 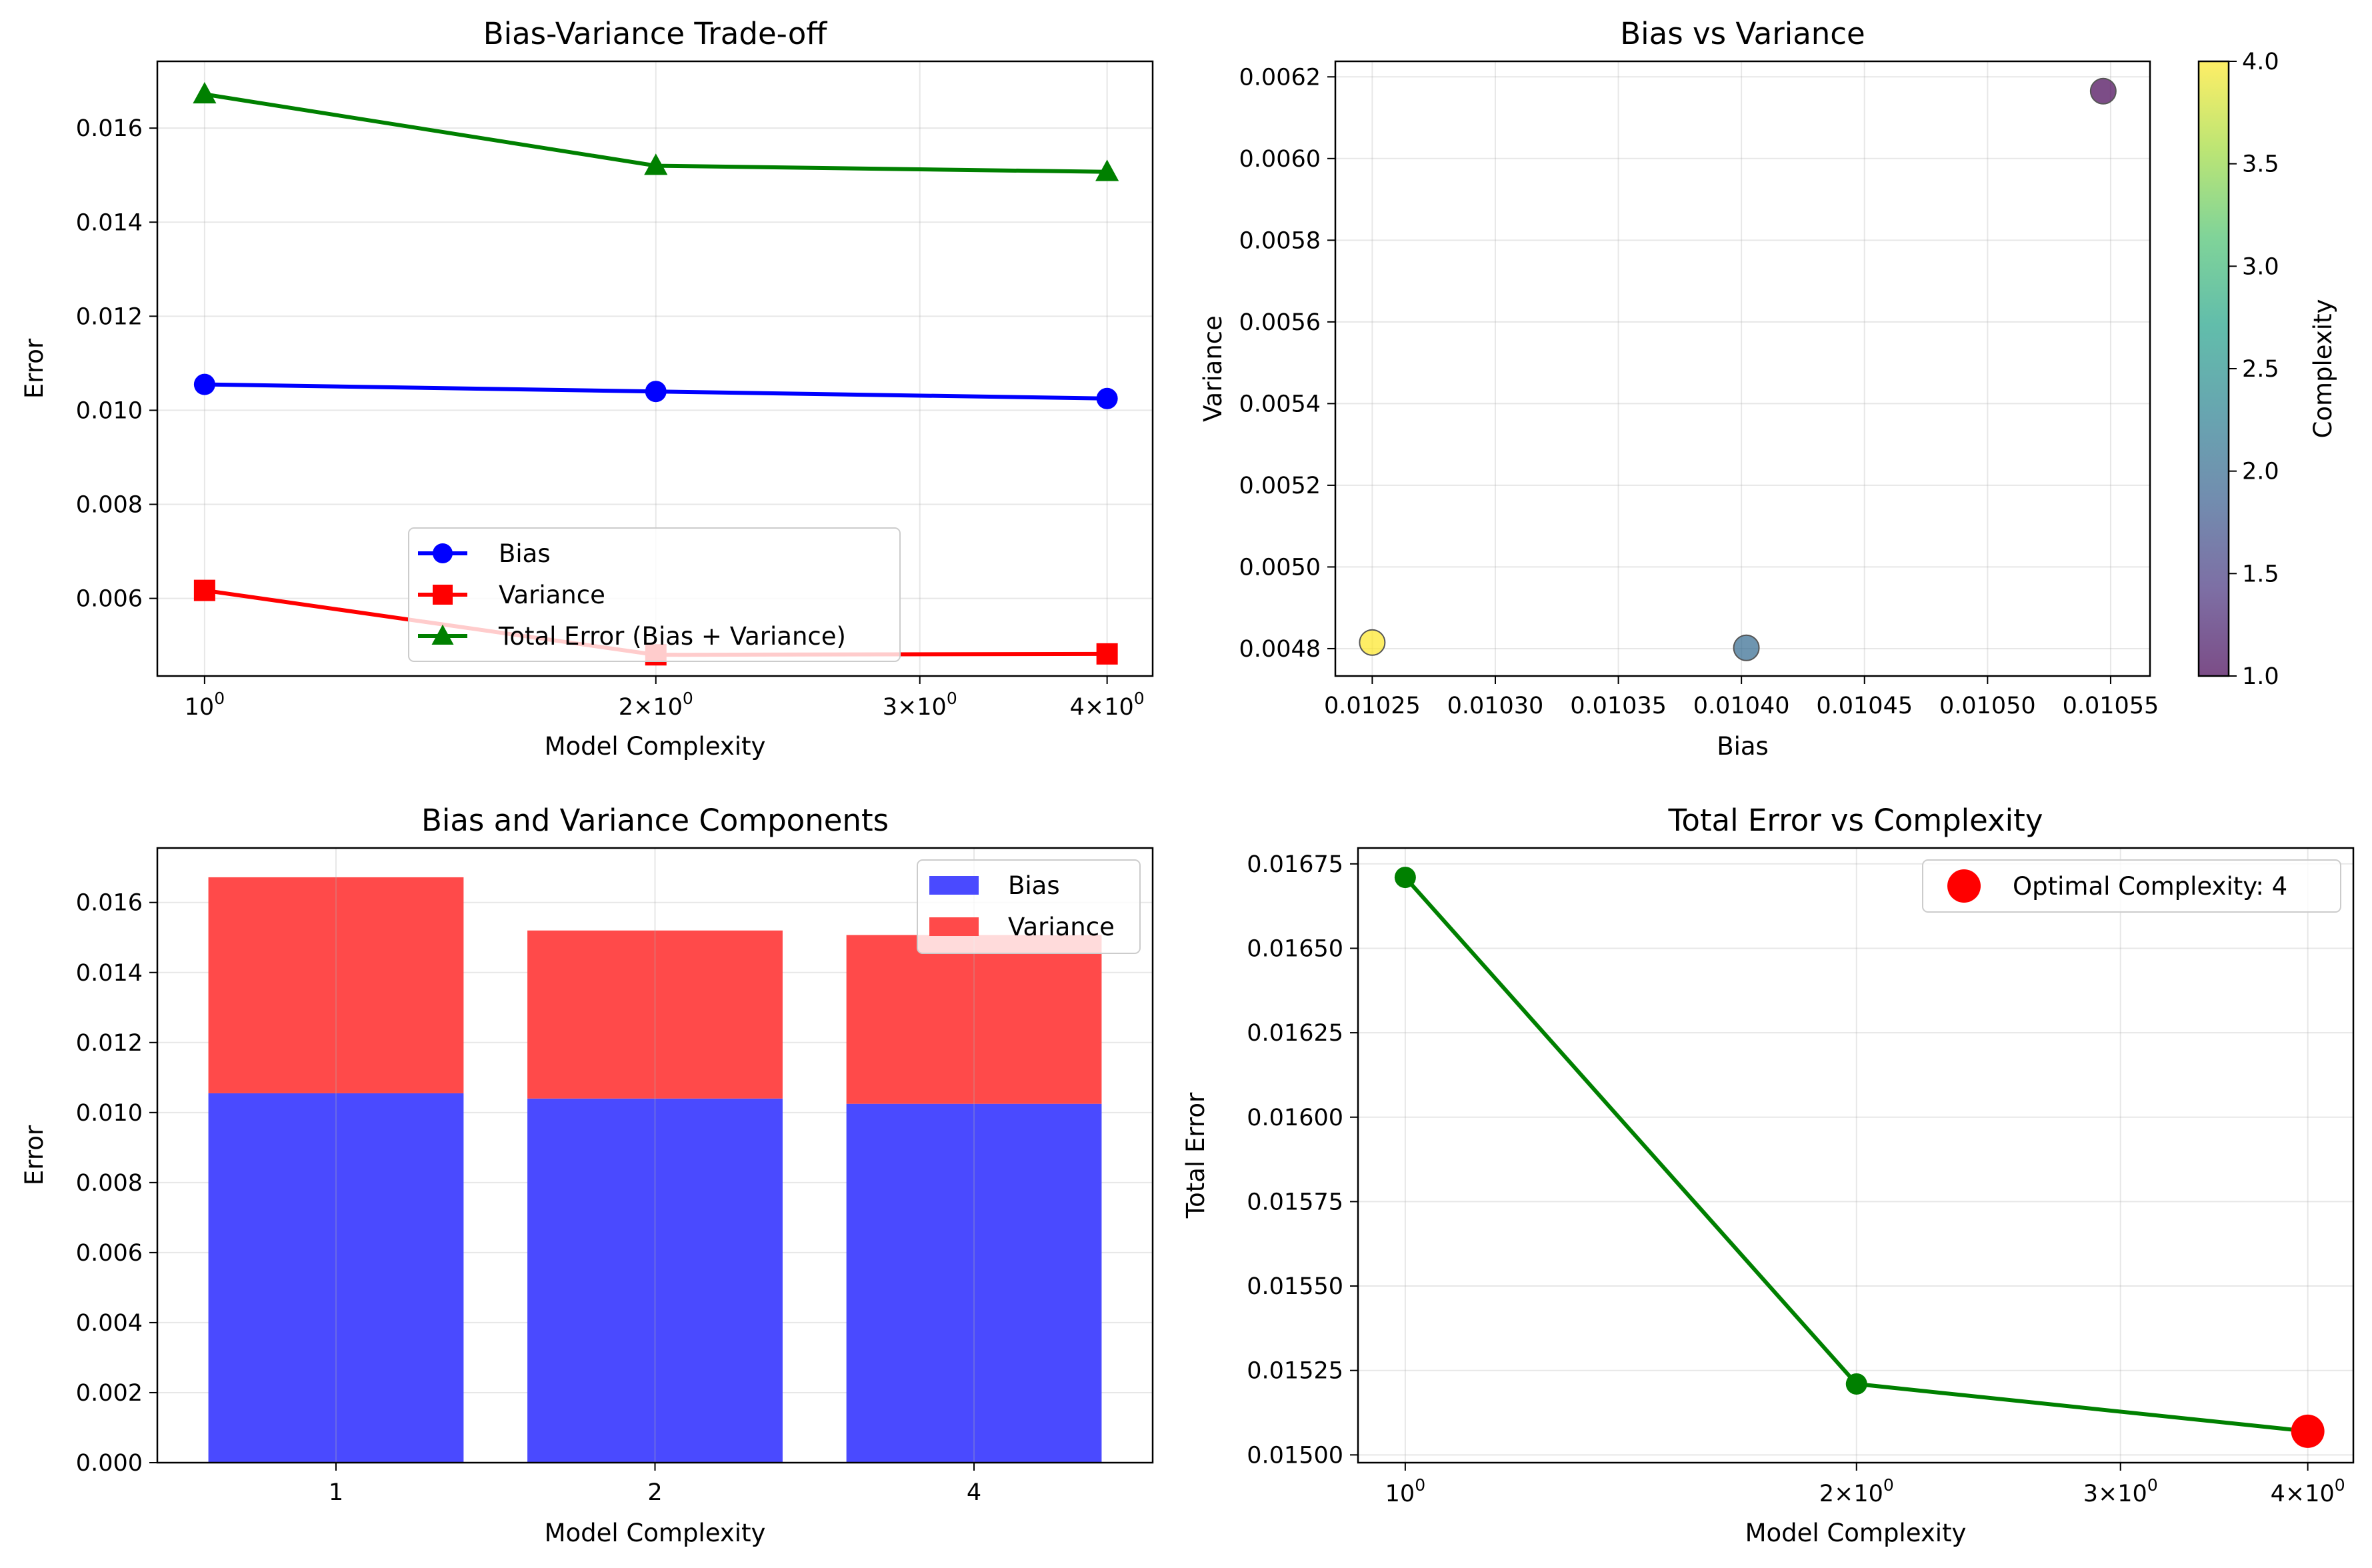 What do you see at coordinates (654, 1492) in the screenshot?
I see `x-tick-label: 2` at bounding box center [654, 1492].